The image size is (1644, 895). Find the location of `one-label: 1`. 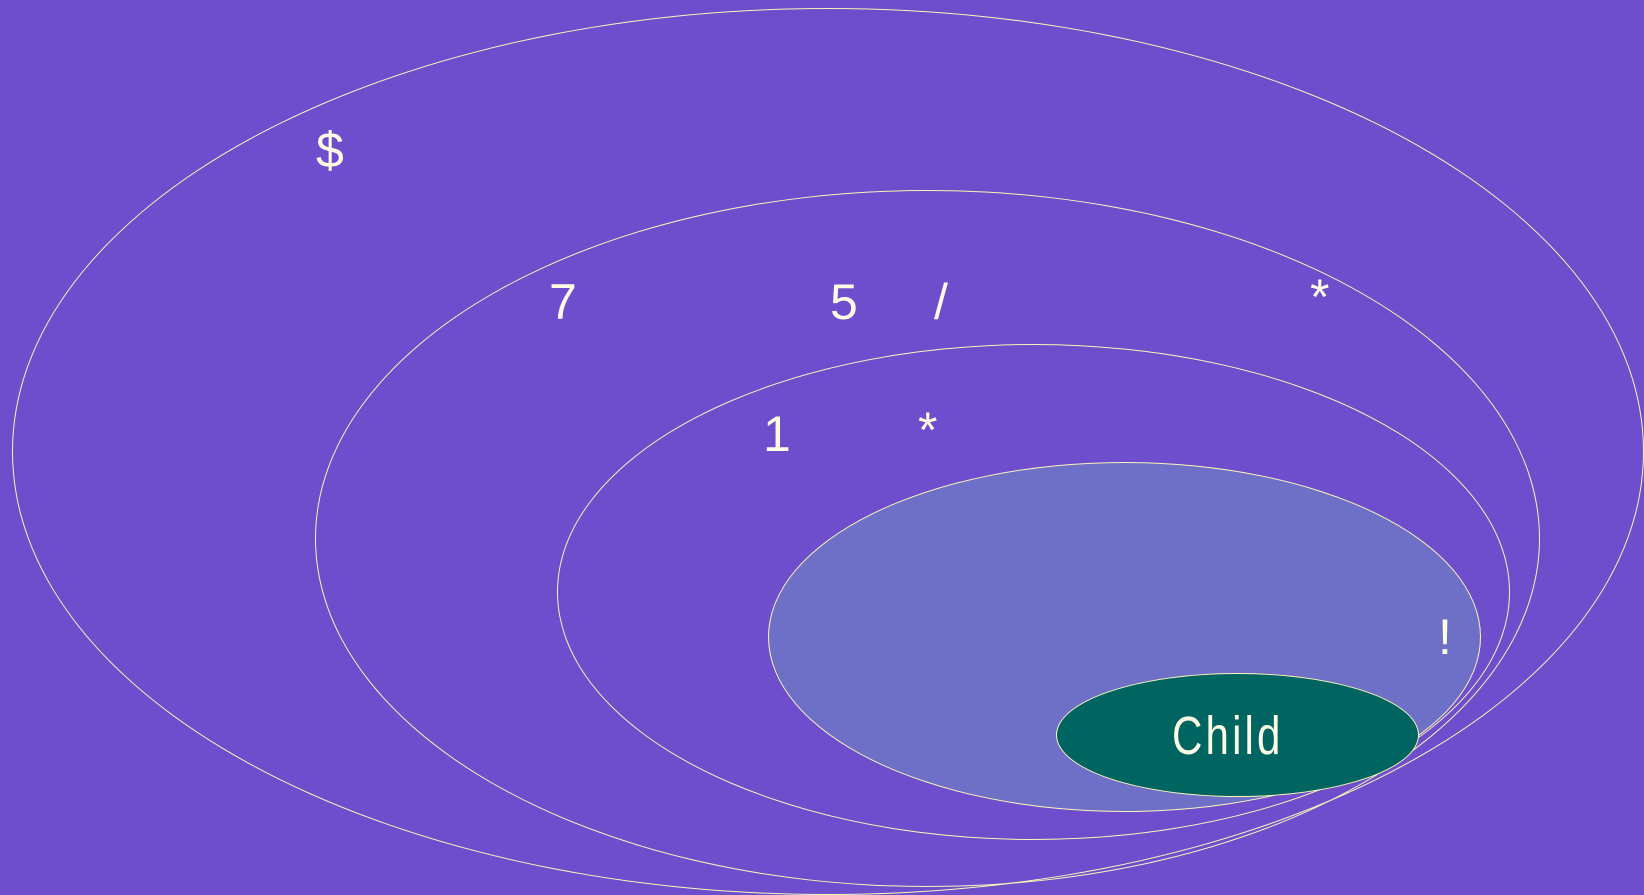

one-label: 1 is located at coordinates (777, 434).